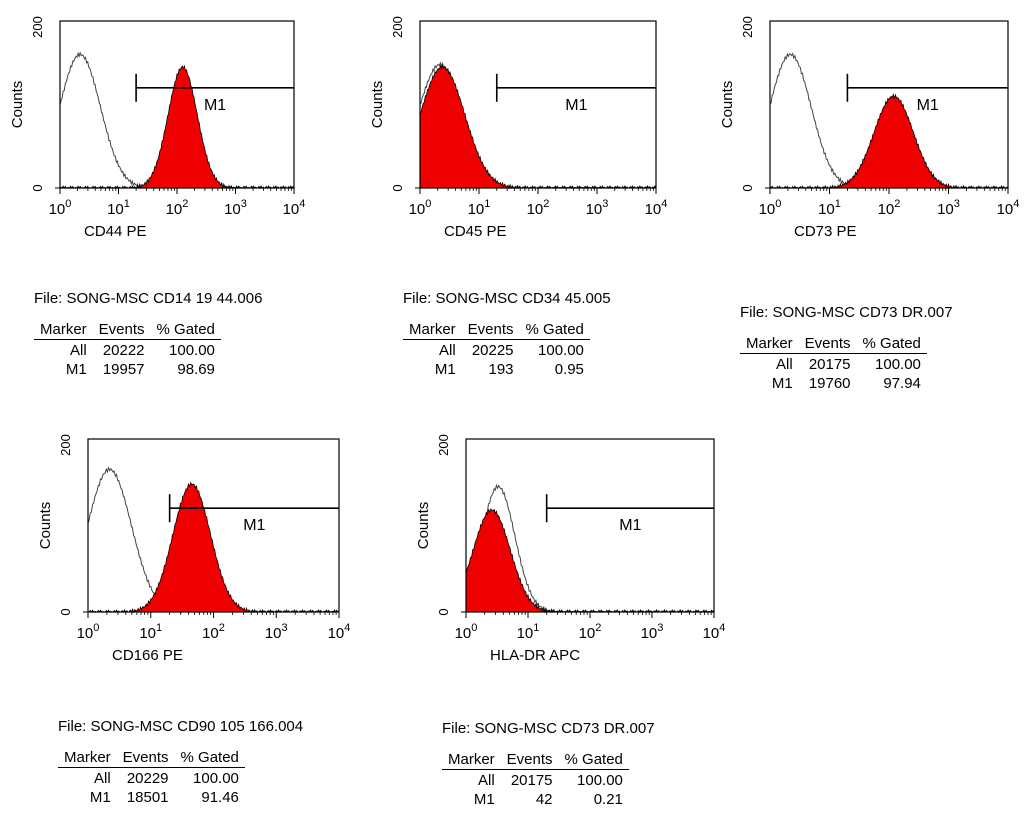 The image size is (1024, 837). Describe the element at coordinates (535, 798) in the screenshot. I see `table-row: M1 42 0.21` at that location.